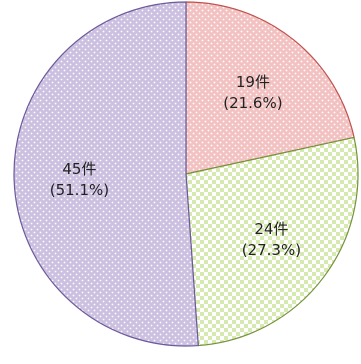 This screenshot has width=361, height=364. I want to click on slice-label-count-0: 19件, so click(253, 82).